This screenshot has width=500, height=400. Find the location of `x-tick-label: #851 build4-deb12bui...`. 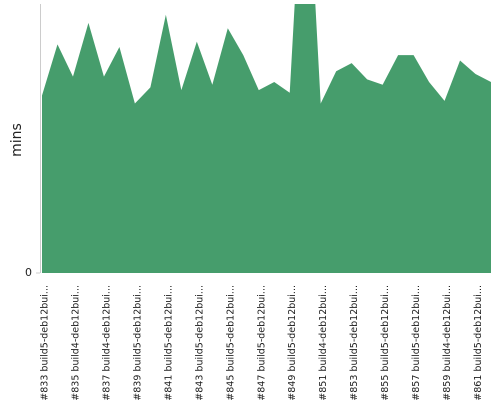

x-tick-label: #851 build4-deb12bui... is located at coordinates (323, 342).